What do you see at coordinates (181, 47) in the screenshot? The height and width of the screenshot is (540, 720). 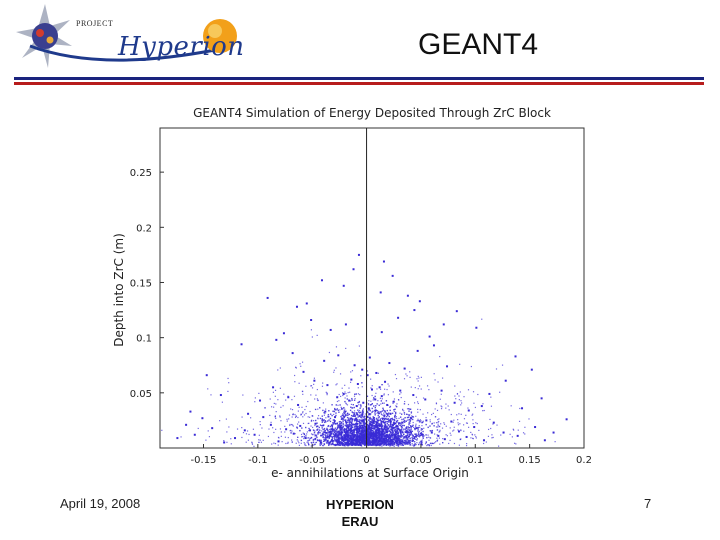 I see `logo-name-text: Hyperion` at bounding box center [181, 47].